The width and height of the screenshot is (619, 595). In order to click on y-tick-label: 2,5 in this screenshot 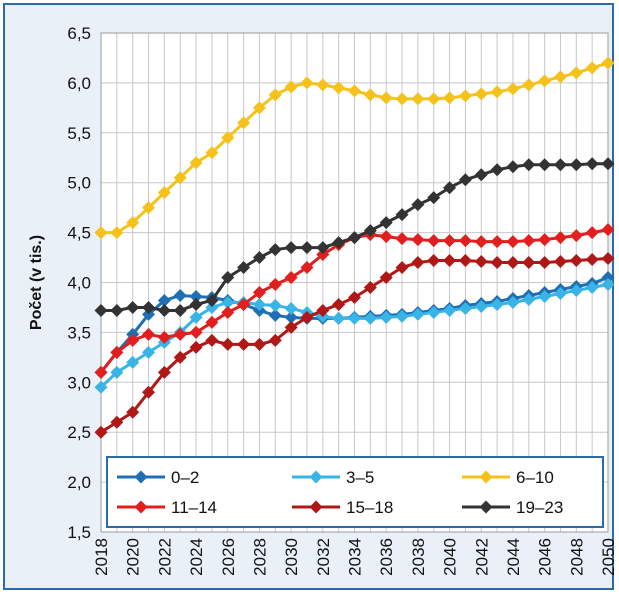, I will do `click(79, 432)`.